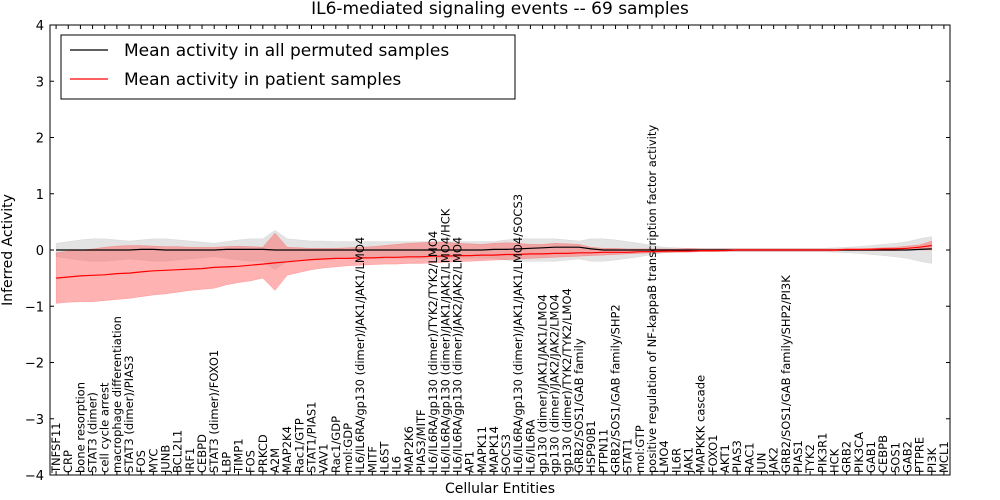  Describe the element at coordinates (287, 449) in the screenshot. I see `x-tick-label: MAP2K4` at that location.